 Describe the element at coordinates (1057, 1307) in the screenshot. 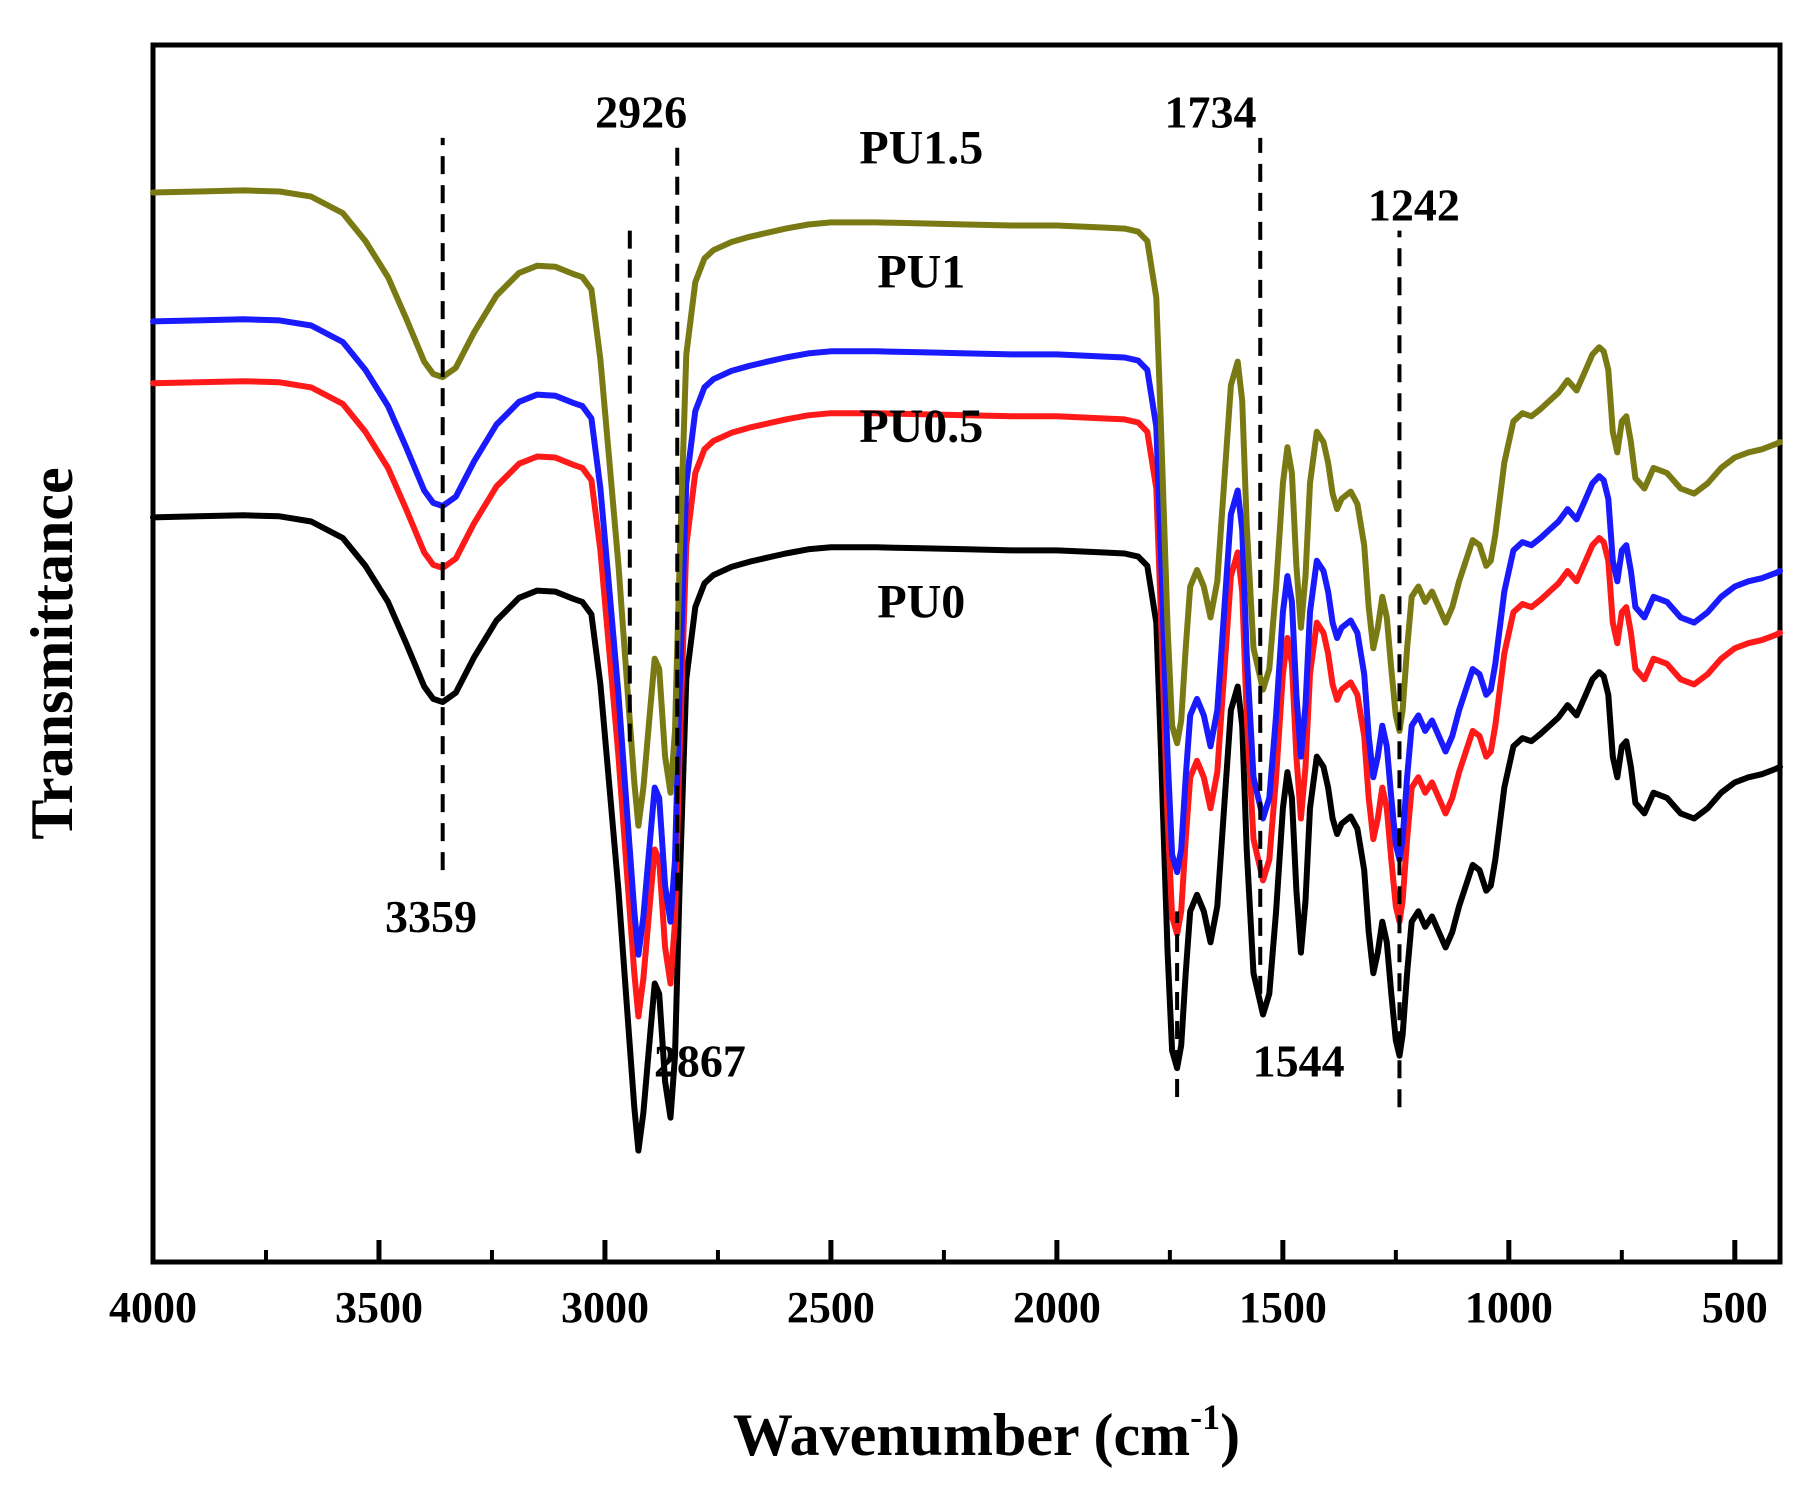

I see `x-tick-label: 2000` at that location.